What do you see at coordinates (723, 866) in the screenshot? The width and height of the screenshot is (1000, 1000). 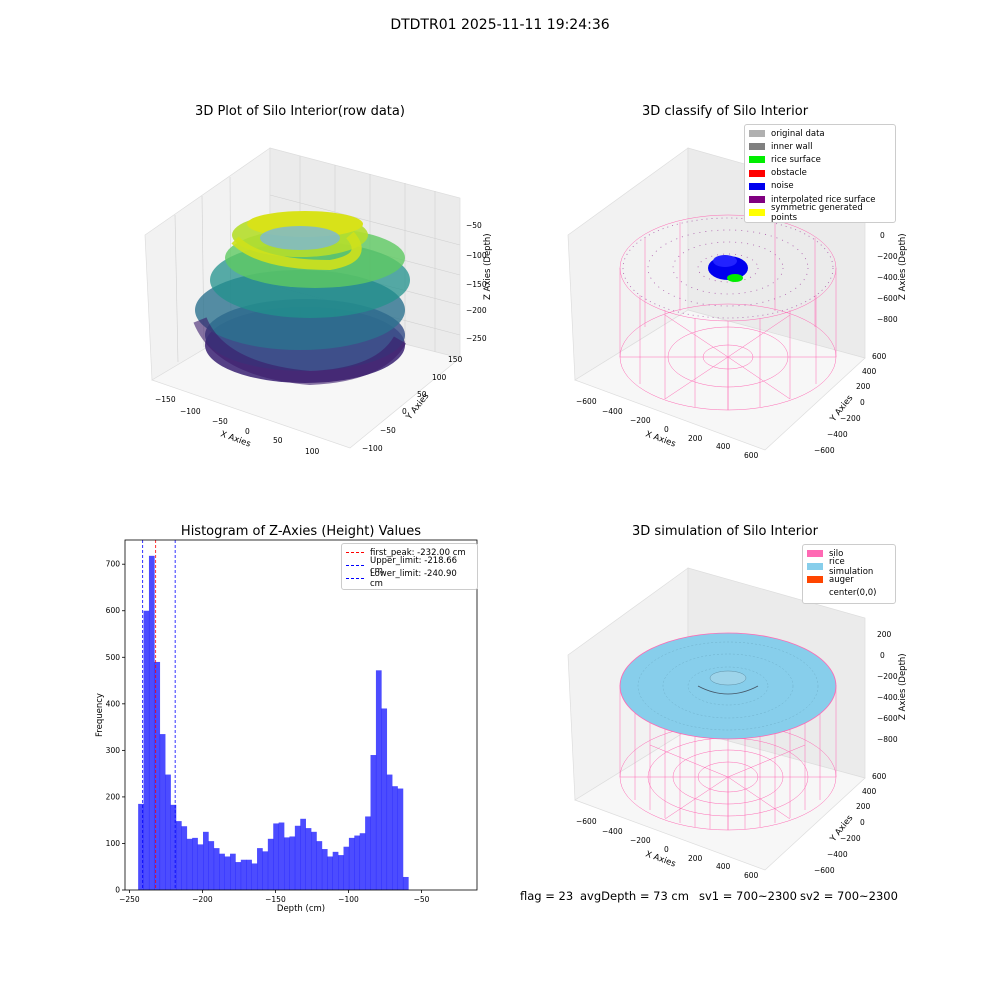 I see `svg-text: 400` at bounding box center [723, 866].